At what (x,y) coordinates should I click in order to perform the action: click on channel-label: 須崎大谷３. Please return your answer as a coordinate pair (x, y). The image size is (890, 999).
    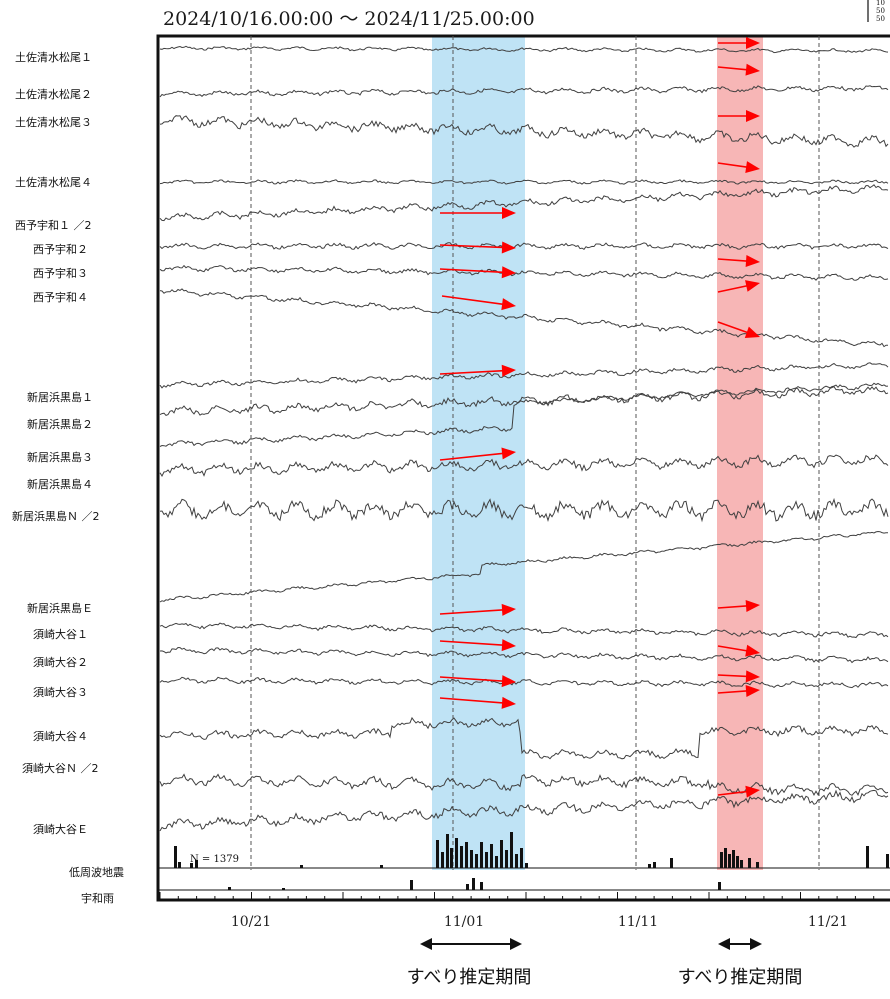
    Looking at the image, I should click on (60, 692).